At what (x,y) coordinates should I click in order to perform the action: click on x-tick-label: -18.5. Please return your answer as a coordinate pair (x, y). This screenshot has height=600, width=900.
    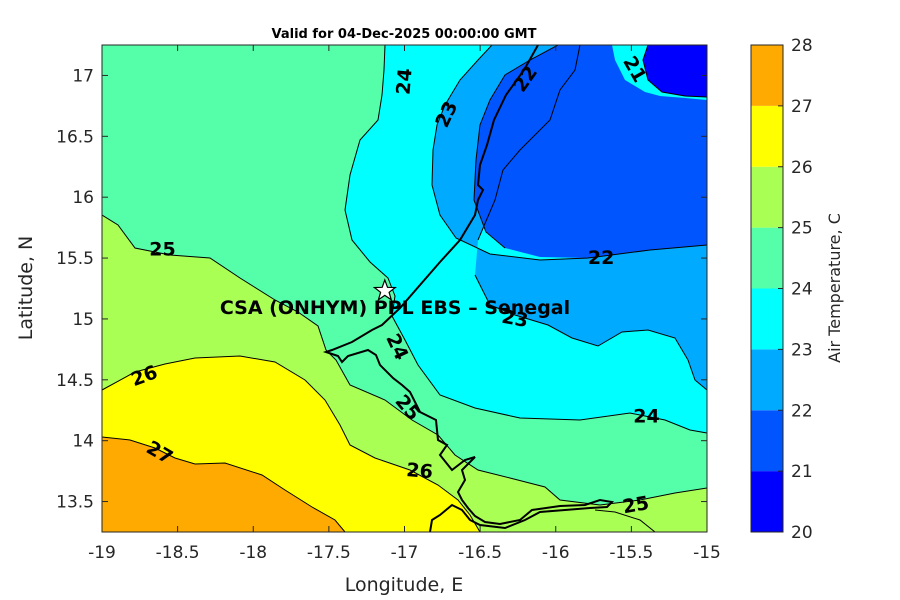
    Looking at the image, I should click on (178, 553).